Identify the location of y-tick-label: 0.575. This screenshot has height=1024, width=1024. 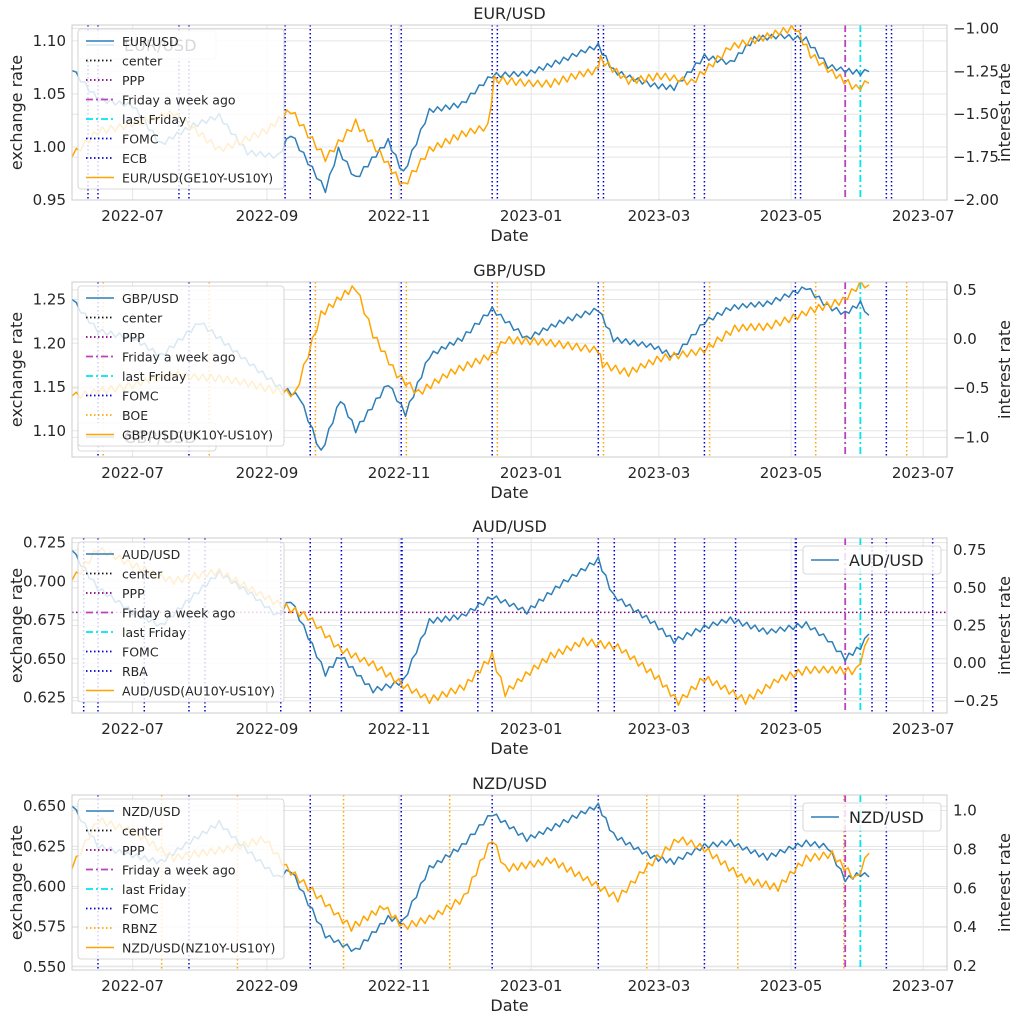
(44, 927).